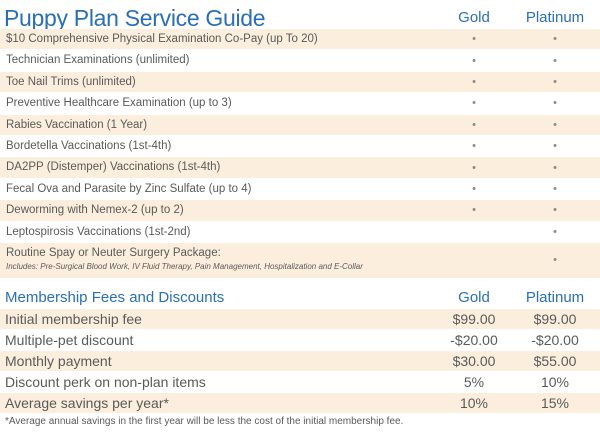 The image size is (600, 434). What do you see at coordinates (300, 82) in the screenshot?
I see `table-row: Toe Nail Trims (unlimited) • •` at bounding box center [300, 82].